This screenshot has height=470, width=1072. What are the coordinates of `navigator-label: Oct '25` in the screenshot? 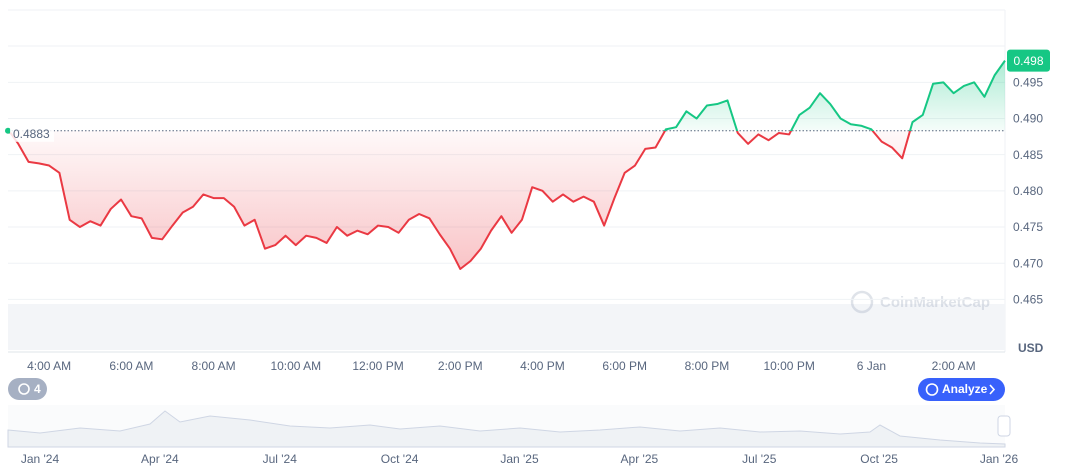 It's located at (879, 459).